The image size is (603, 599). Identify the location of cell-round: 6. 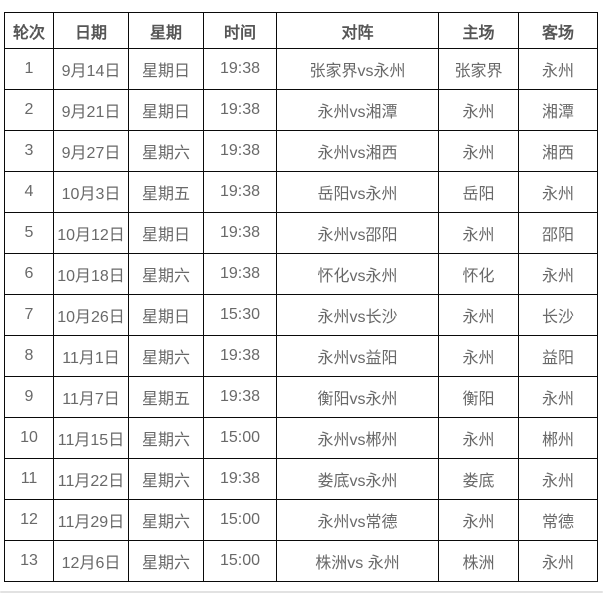
(29, 274).